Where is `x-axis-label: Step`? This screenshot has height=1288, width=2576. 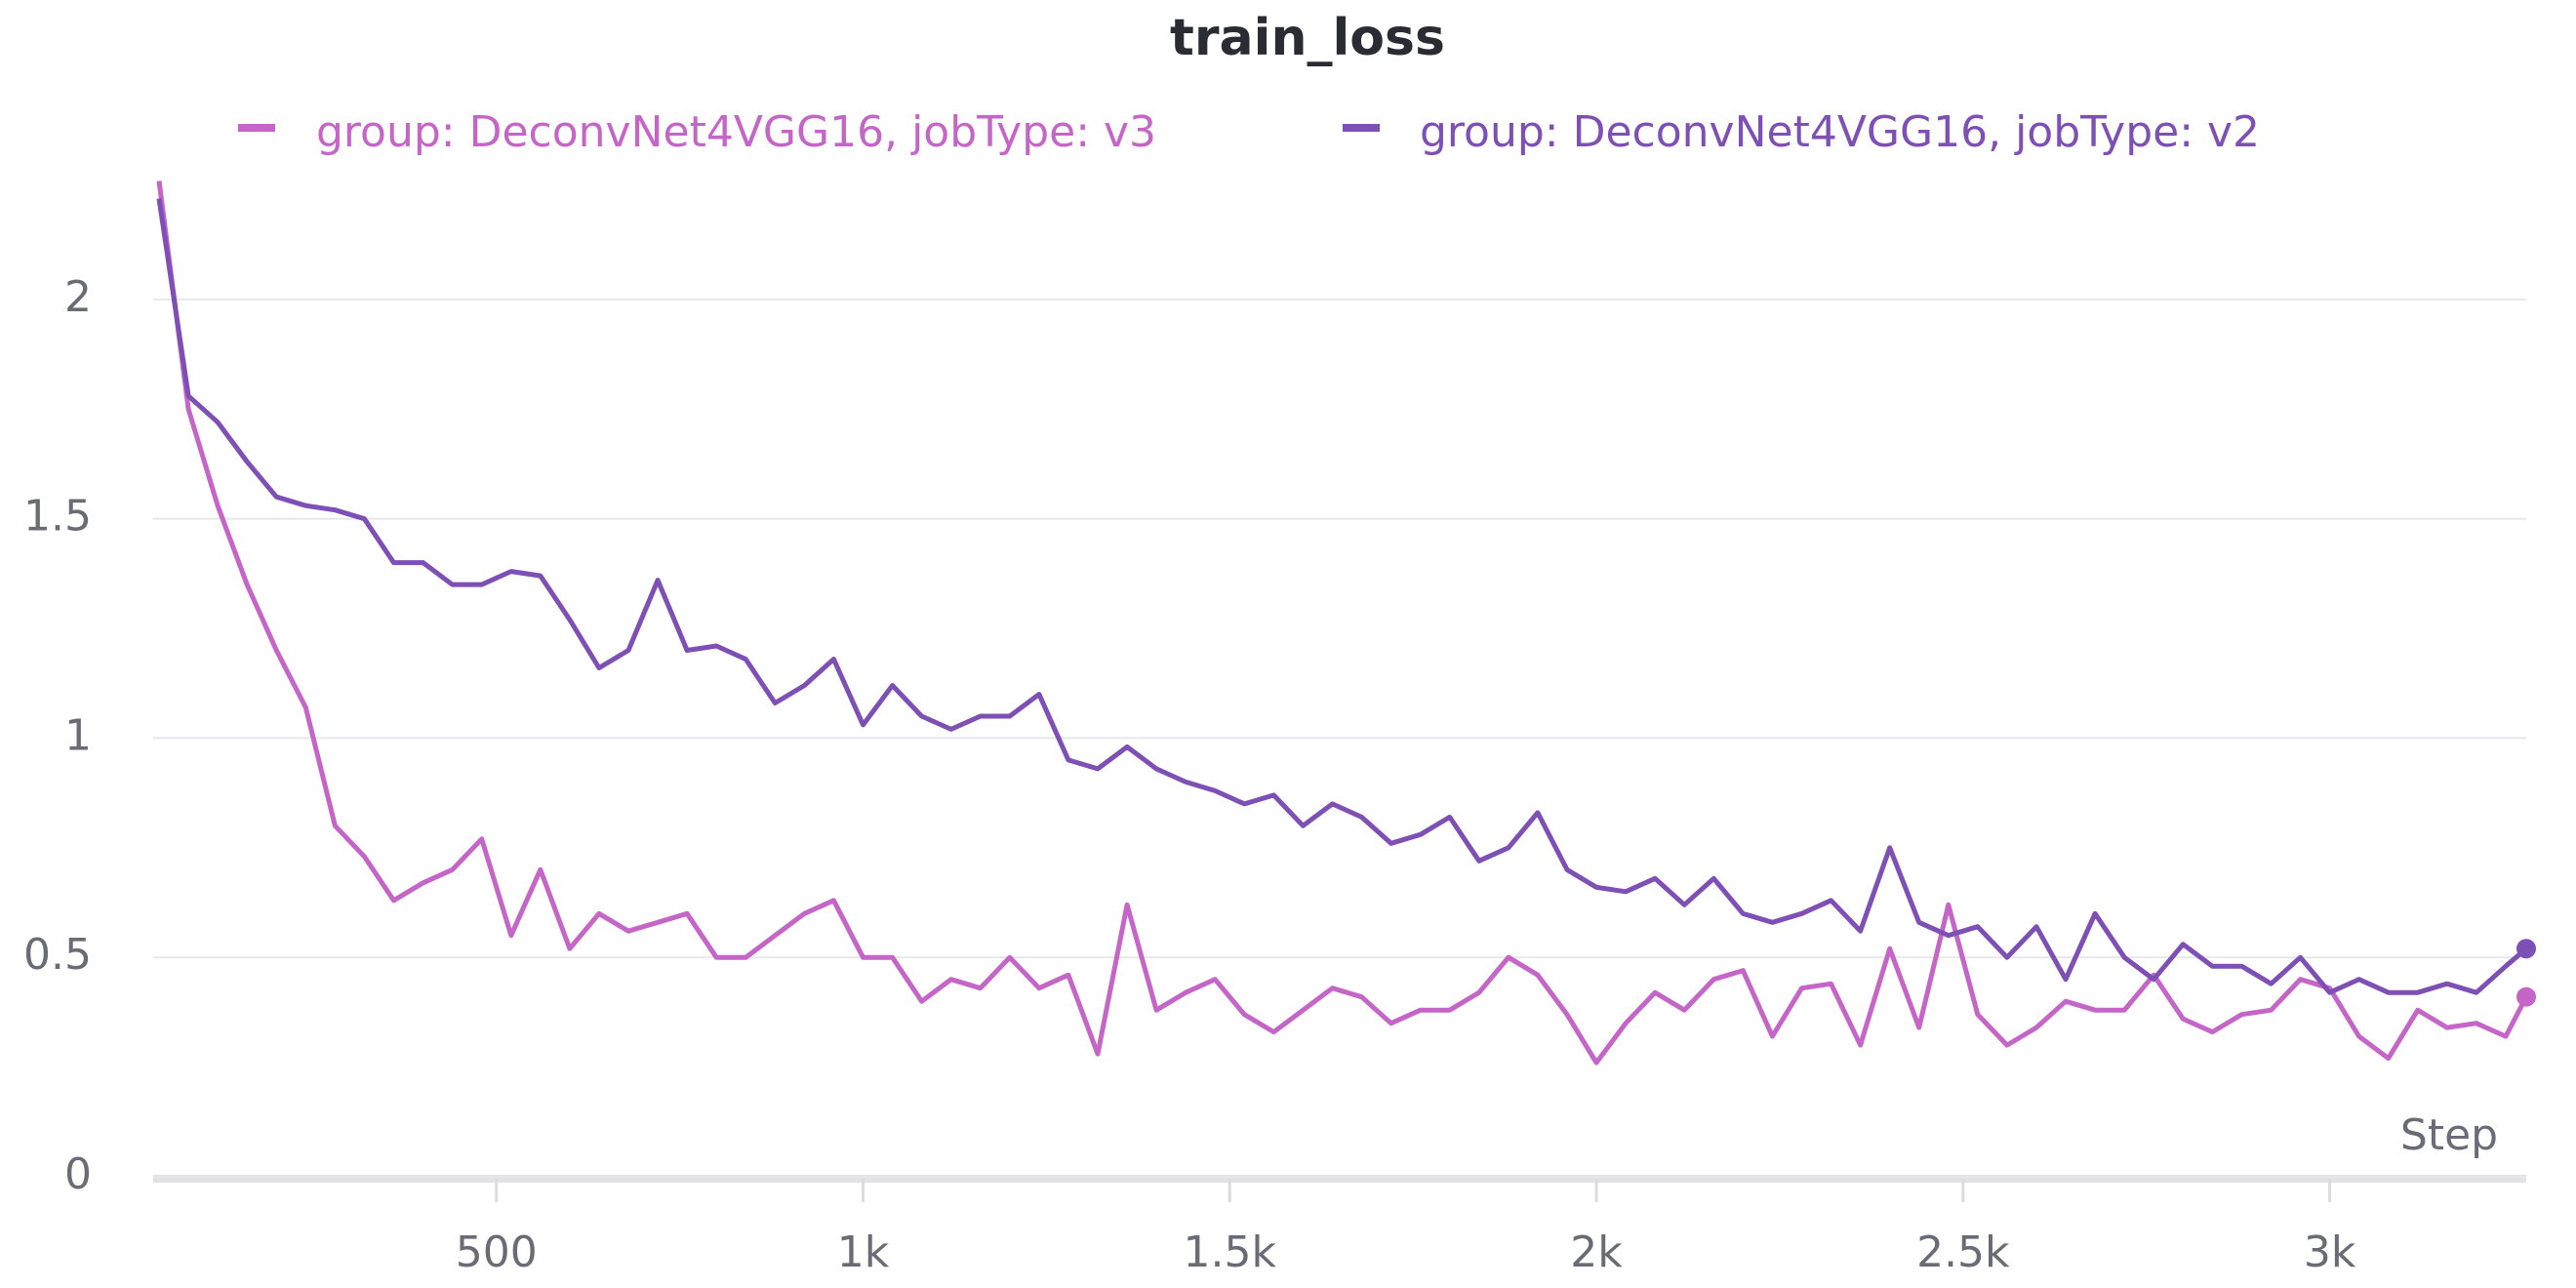
x-axis-label: Step is located at coordinates (2449, 1135).